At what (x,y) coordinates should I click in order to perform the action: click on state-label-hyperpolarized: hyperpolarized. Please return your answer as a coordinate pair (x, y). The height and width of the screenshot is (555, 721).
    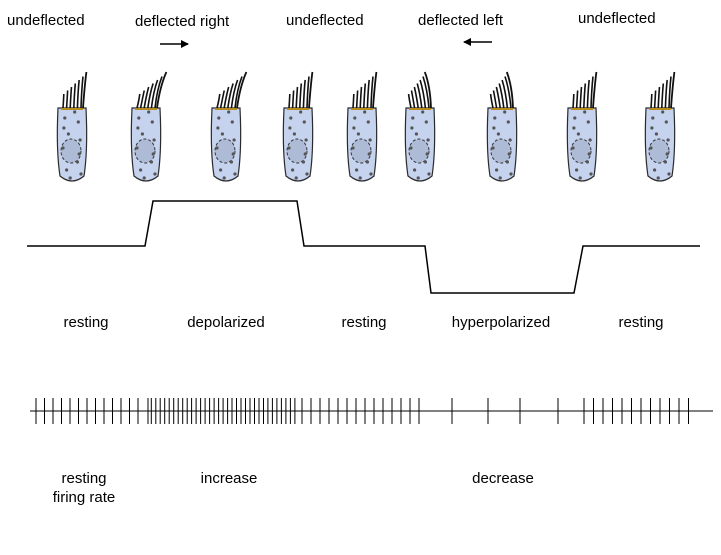
    Looking at the image, I should click on (501, 322).